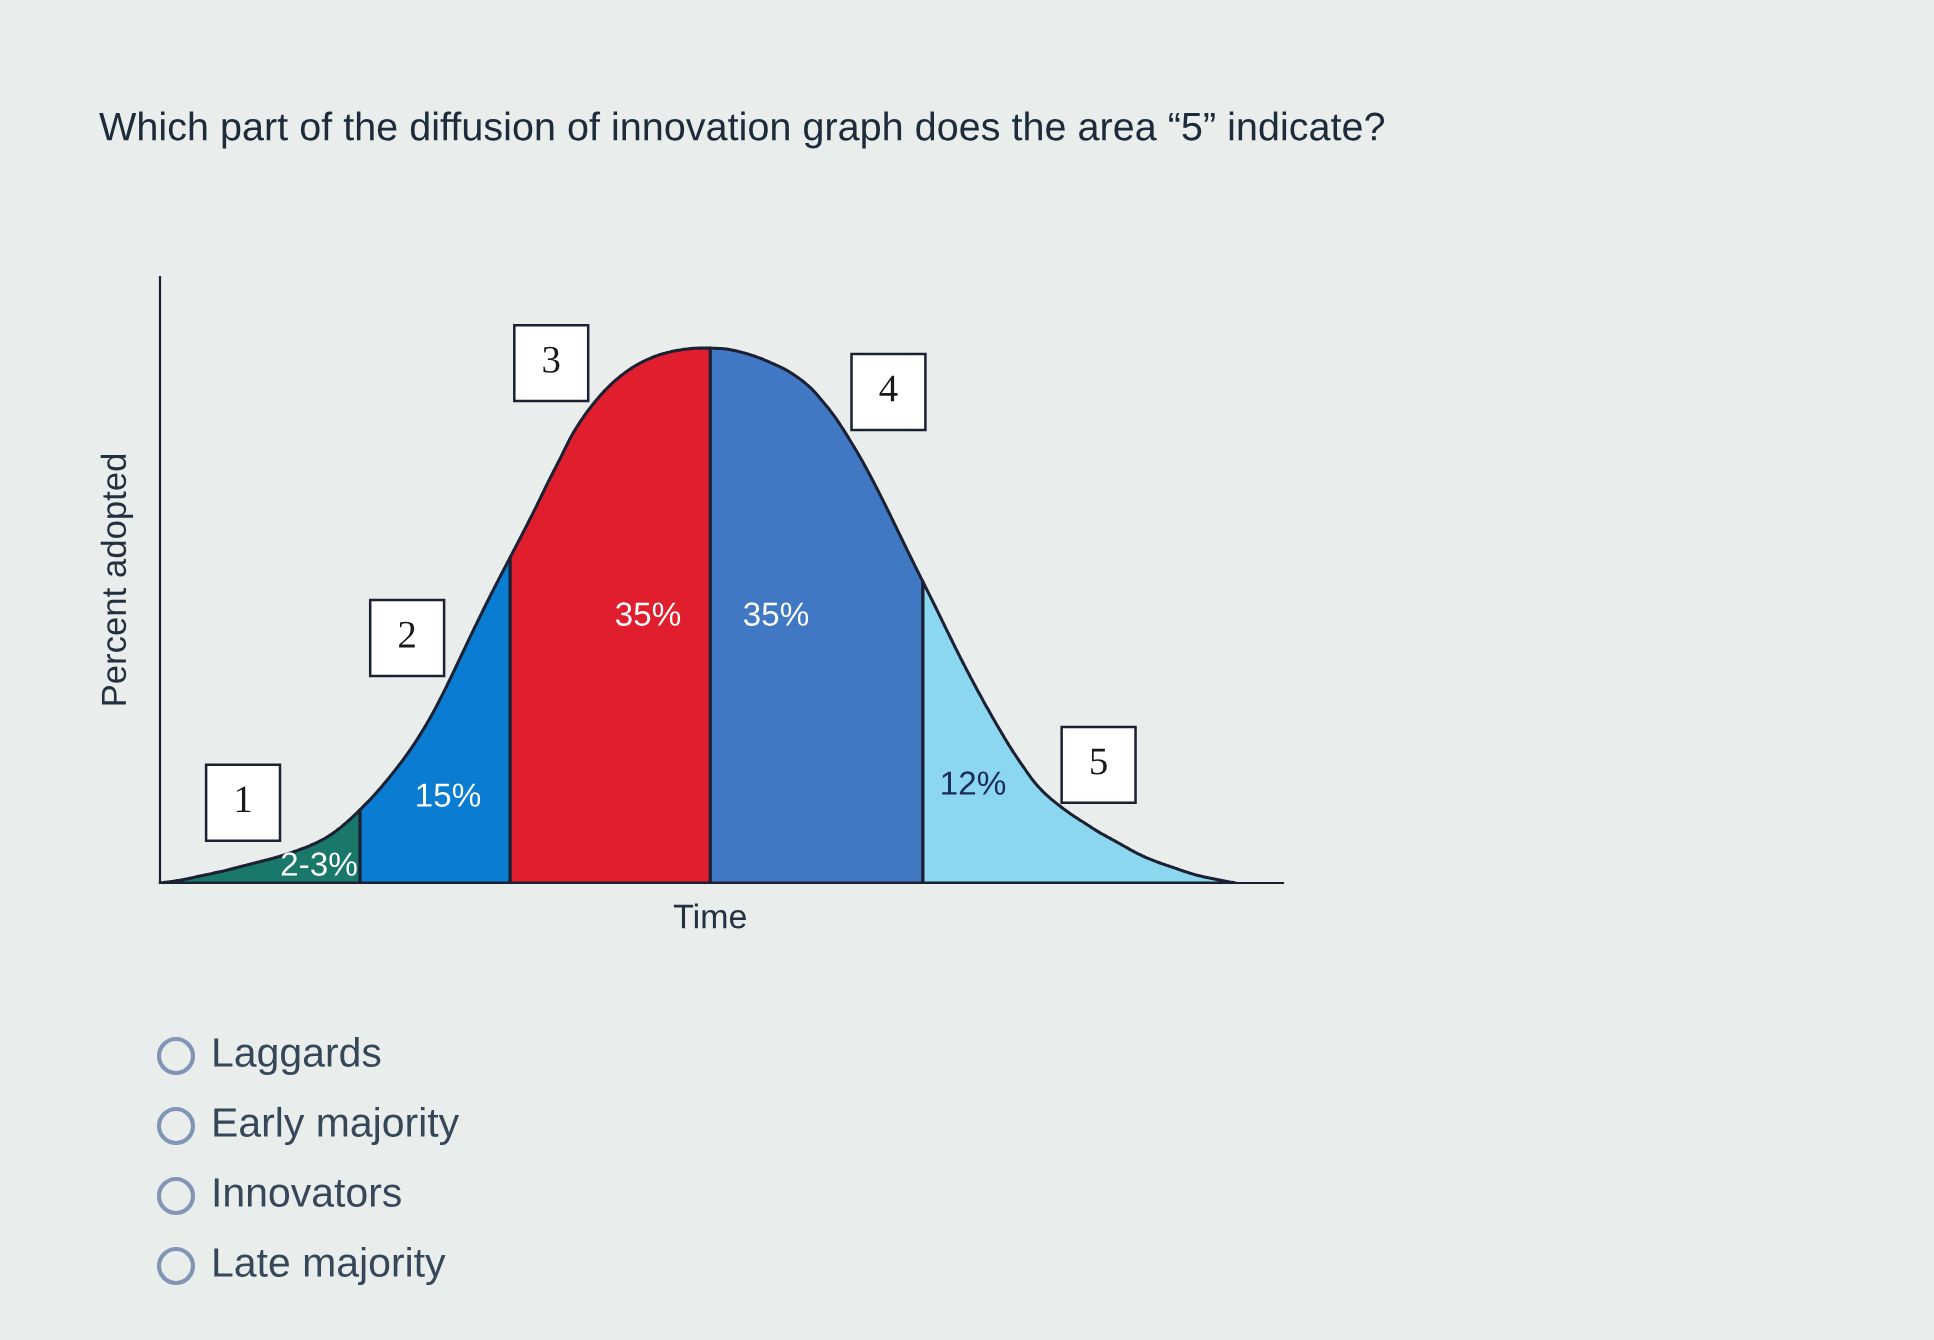  I want to click on text: Laggards, so click(297, 1056).